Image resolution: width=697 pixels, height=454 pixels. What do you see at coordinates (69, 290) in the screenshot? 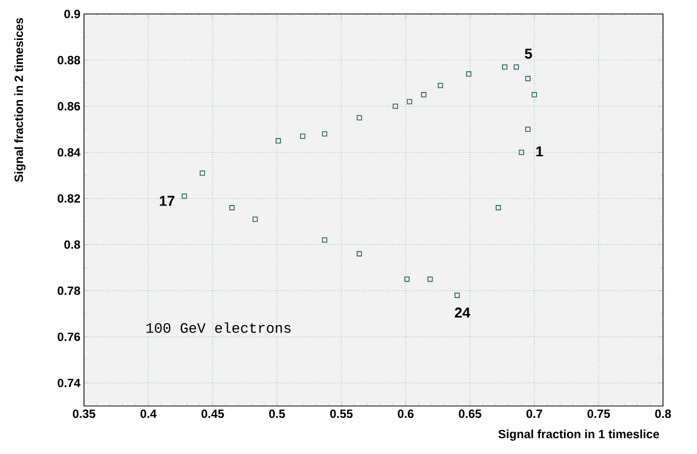
I see `y-tick-label: 0.78` at bounding box center [69, 290].